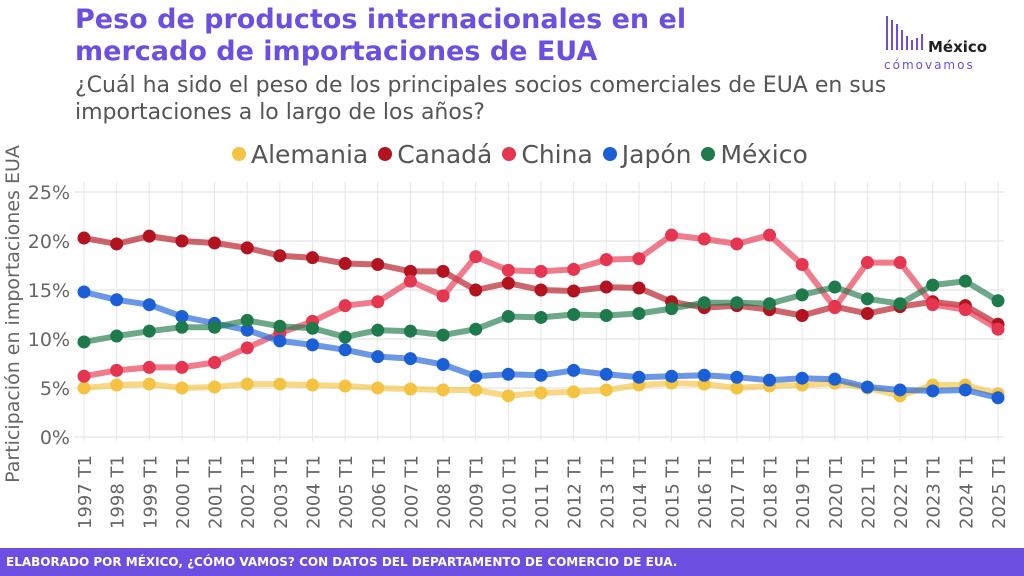 The image size is (1024, 576). I want to click on brand-logo: México cómovamos, so click(949, 43).